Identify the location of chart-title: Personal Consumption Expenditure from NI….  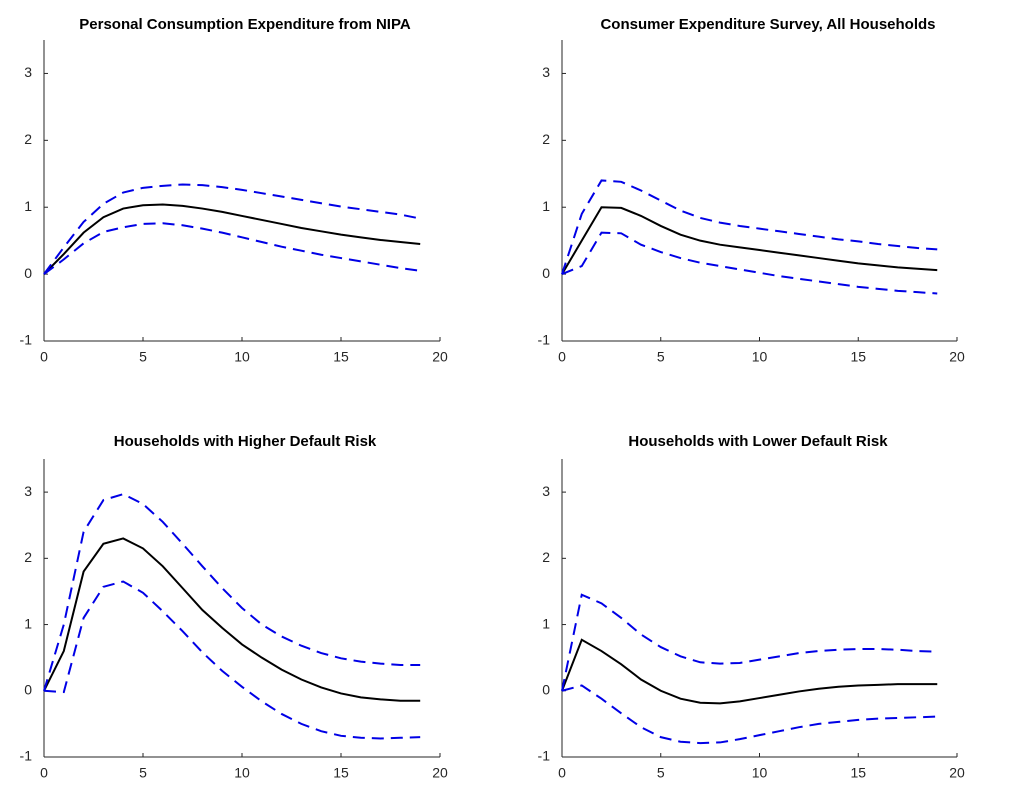
(245, 24).